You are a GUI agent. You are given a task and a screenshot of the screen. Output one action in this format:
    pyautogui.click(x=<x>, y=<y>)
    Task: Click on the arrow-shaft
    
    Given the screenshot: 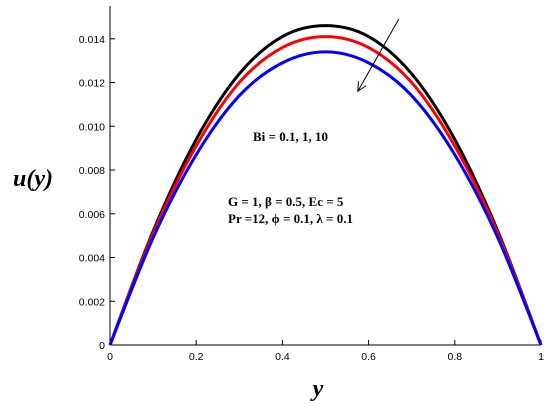 What is the action you would take?
    pyautogui.click(x=378, y=55)
    